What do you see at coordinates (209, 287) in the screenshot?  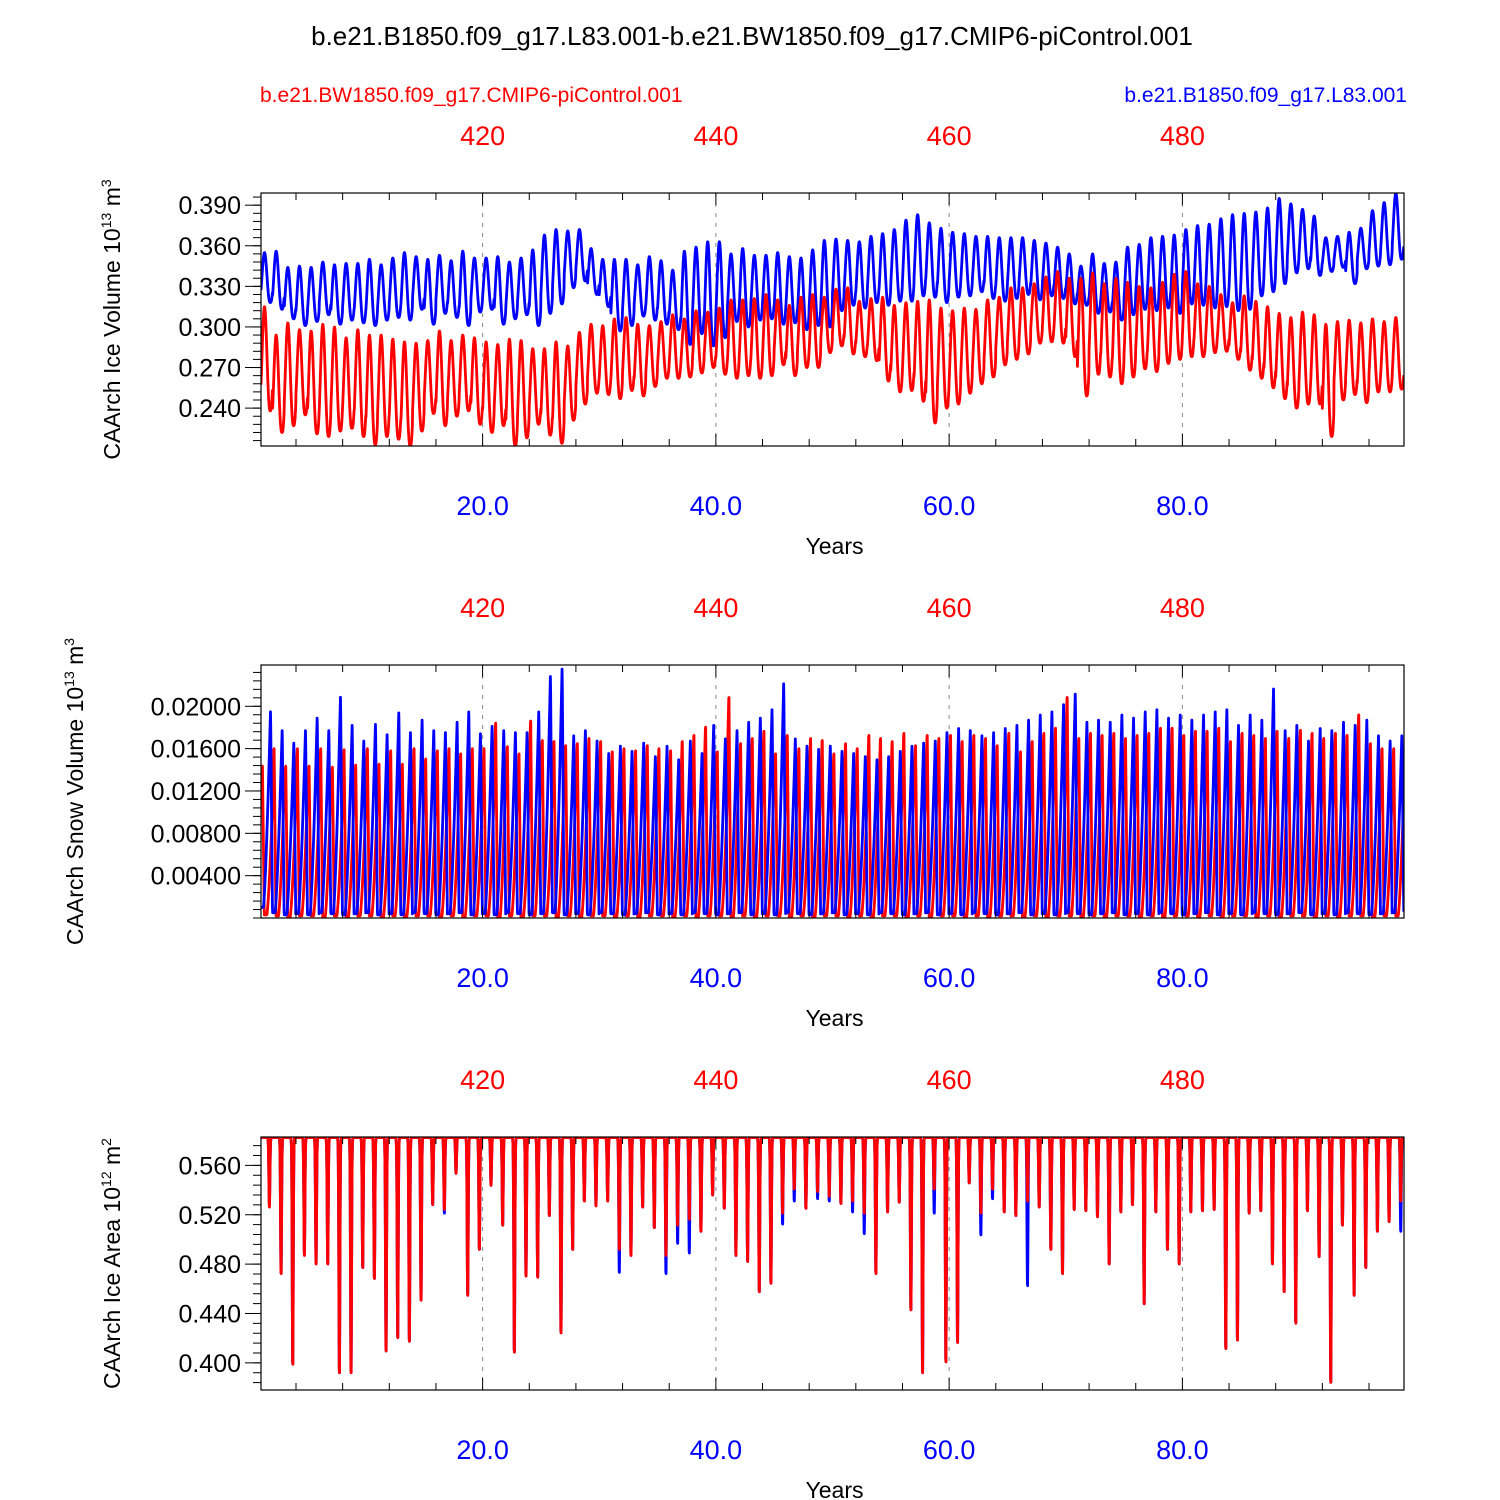 I see `y-tick-label: 0.330` at bounding box center [209, 287].